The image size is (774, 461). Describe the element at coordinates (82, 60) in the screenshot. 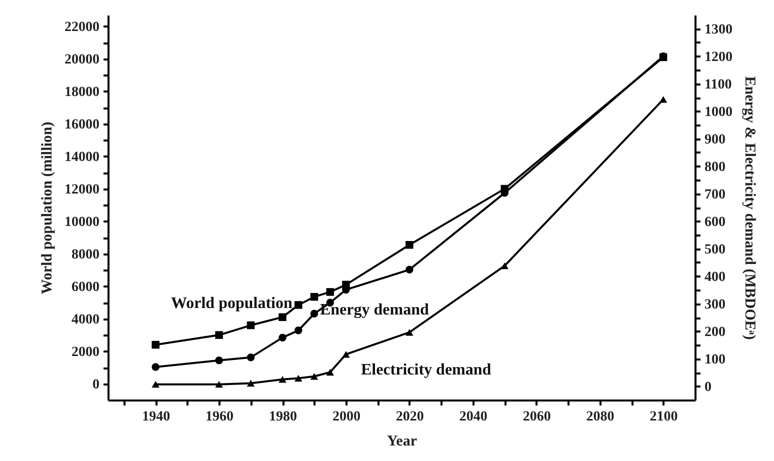

I see `y-tick-label: 20000` at that location.